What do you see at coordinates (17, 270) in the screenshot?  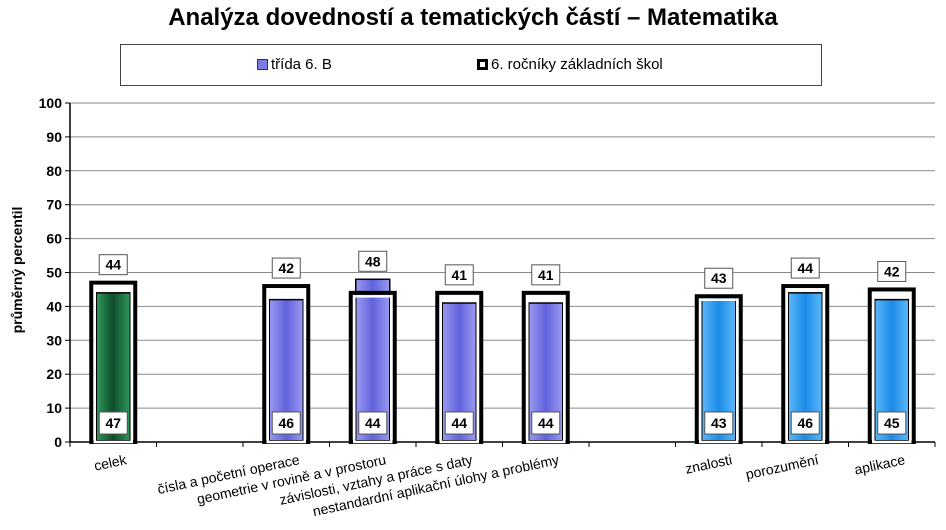 I see `y-axis-label: průměrný percentil` at bounding box center [17, 270].